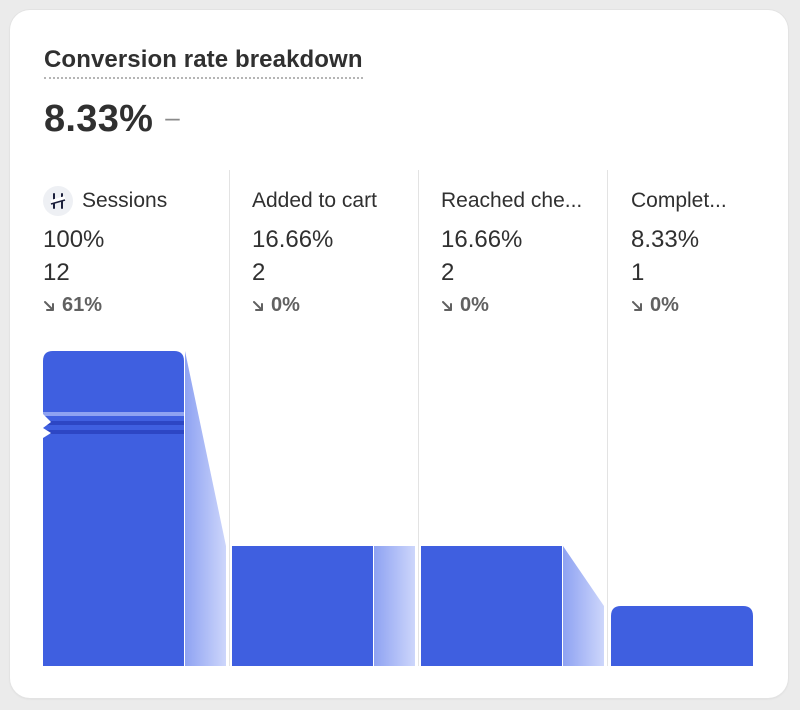 Image resolution: width=800 pixels, height=710 pixels. What do you see at coordinates (665, 239) in the screenshot?
I see `stage-percent: 8.33%` at bounding box center [665, 239].